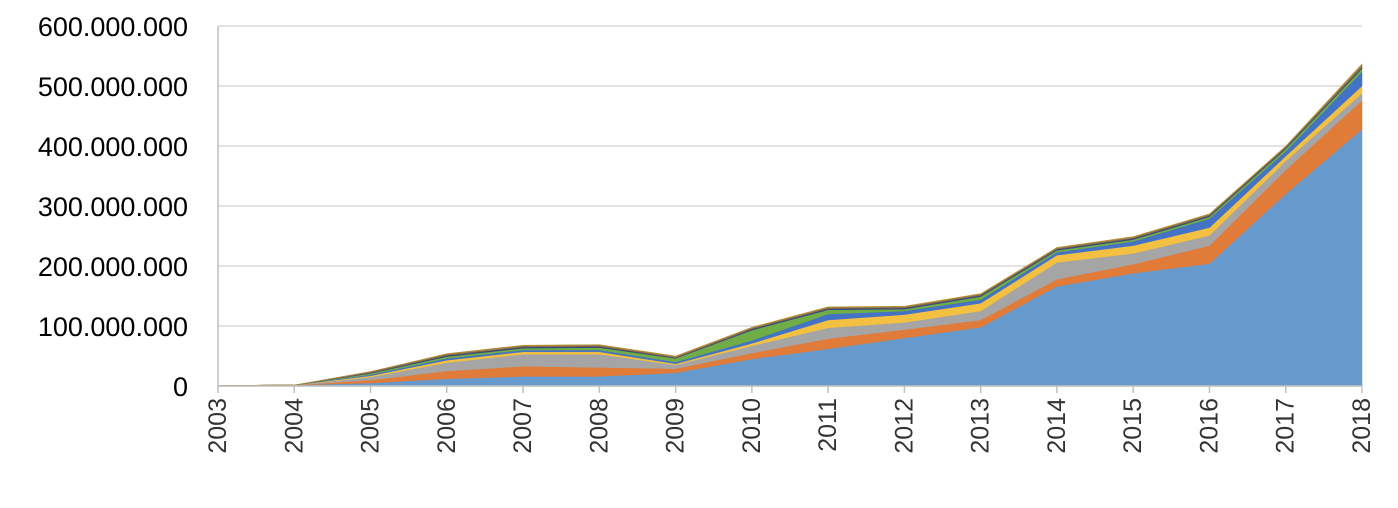  I want to click on y-tick-label: 100.000.000, so click(113, 327).